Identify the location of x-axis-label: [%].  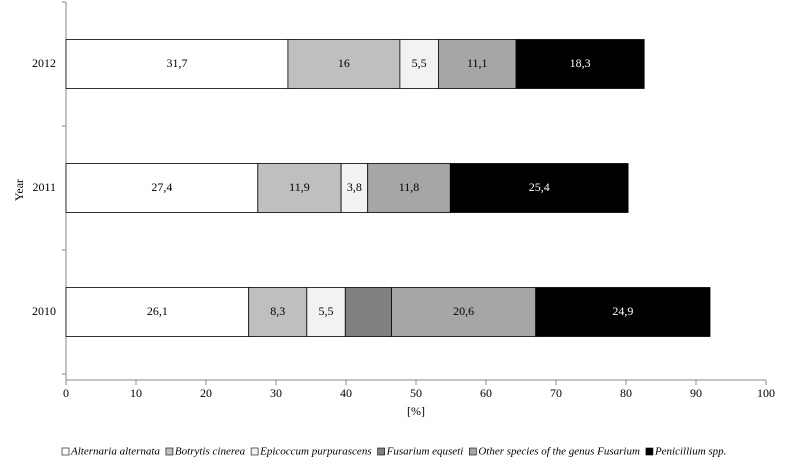
(416, 411).